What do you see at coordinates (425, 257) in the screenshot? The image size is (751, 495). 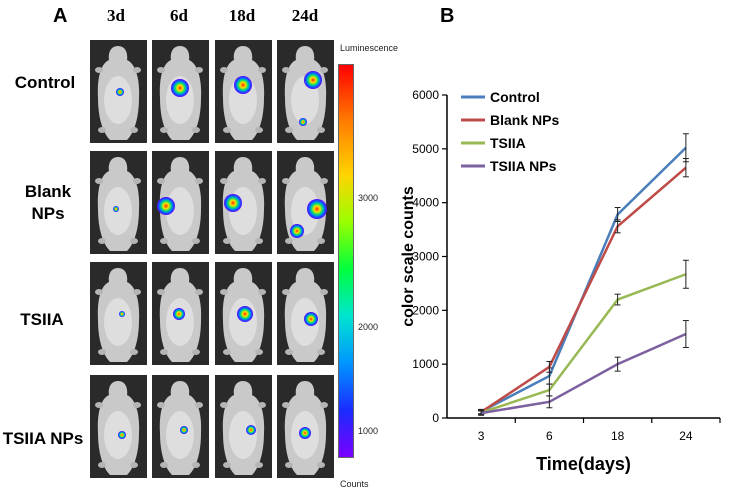 I see `y-tick-label: 3000` at bounding box center [425, 257].